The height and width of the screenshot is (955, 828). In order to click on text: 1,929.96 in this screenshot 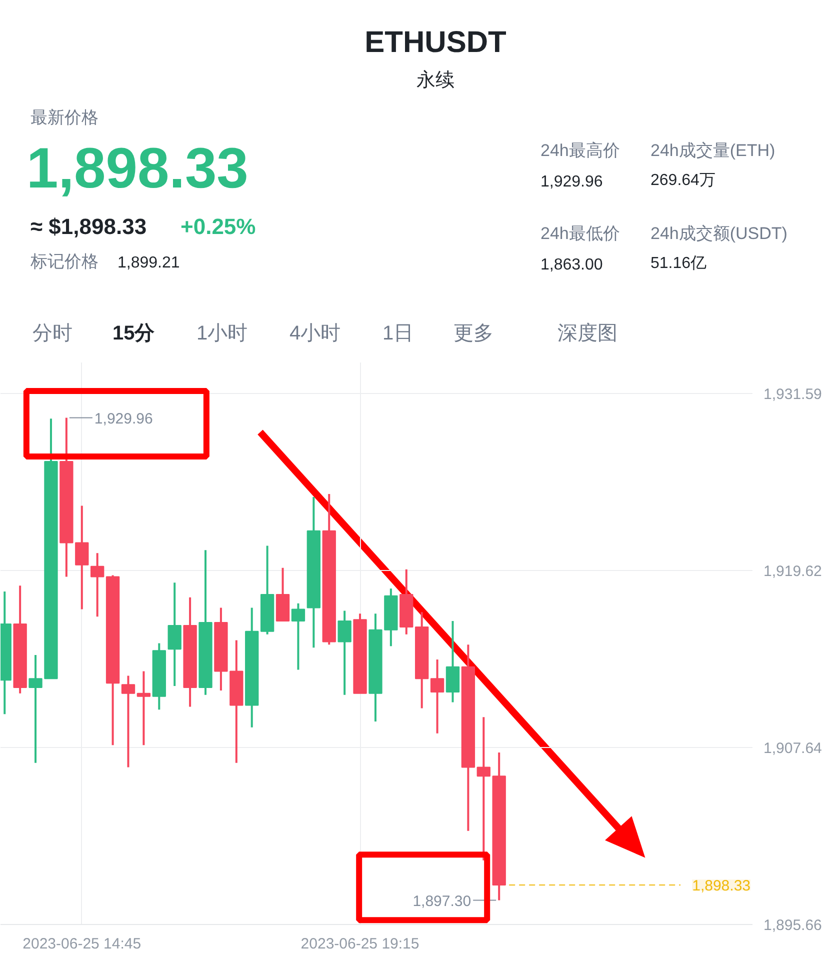, I will do `click(571, 182)`.